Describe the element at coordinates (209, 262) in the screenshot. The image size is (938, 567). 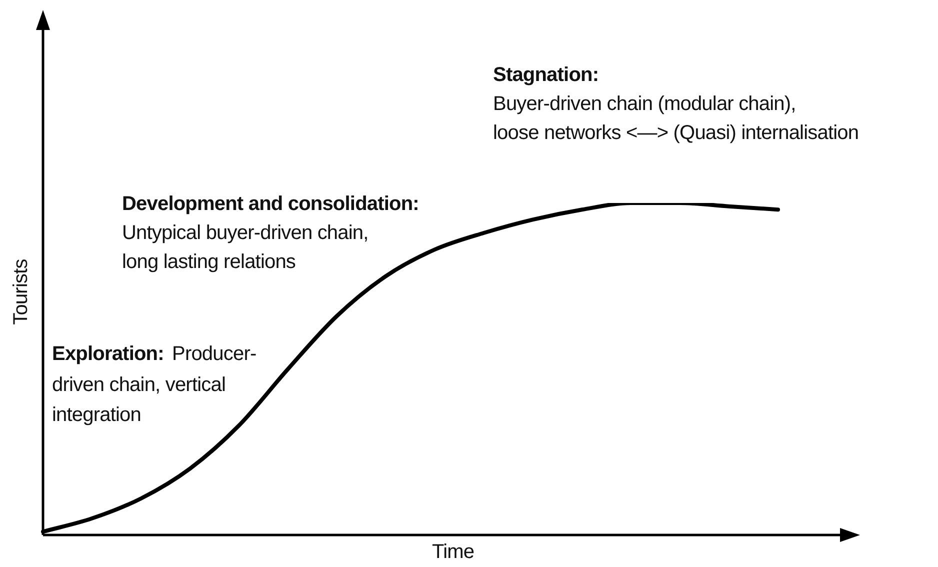
I see `annotation: long lasting relations` at that location.